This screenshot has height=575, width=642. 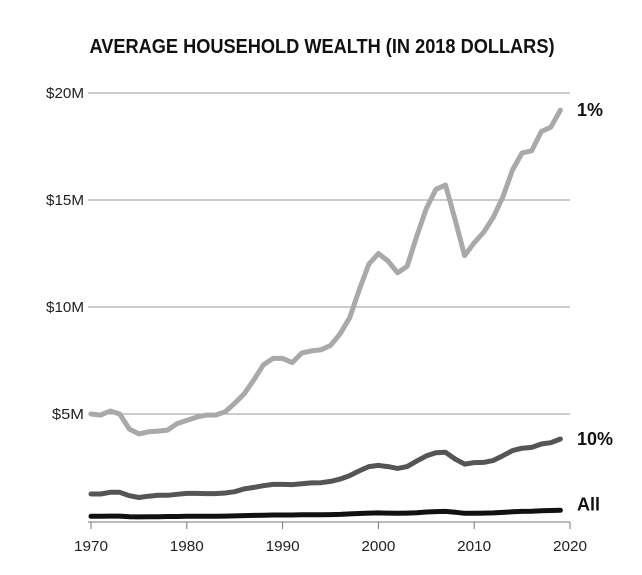 What do you see at coordinates (330, 538) in the screenshot?
I see `x-axis: 1970 1980 1990 2000 2010 2020` at bounding box center [330, 538].